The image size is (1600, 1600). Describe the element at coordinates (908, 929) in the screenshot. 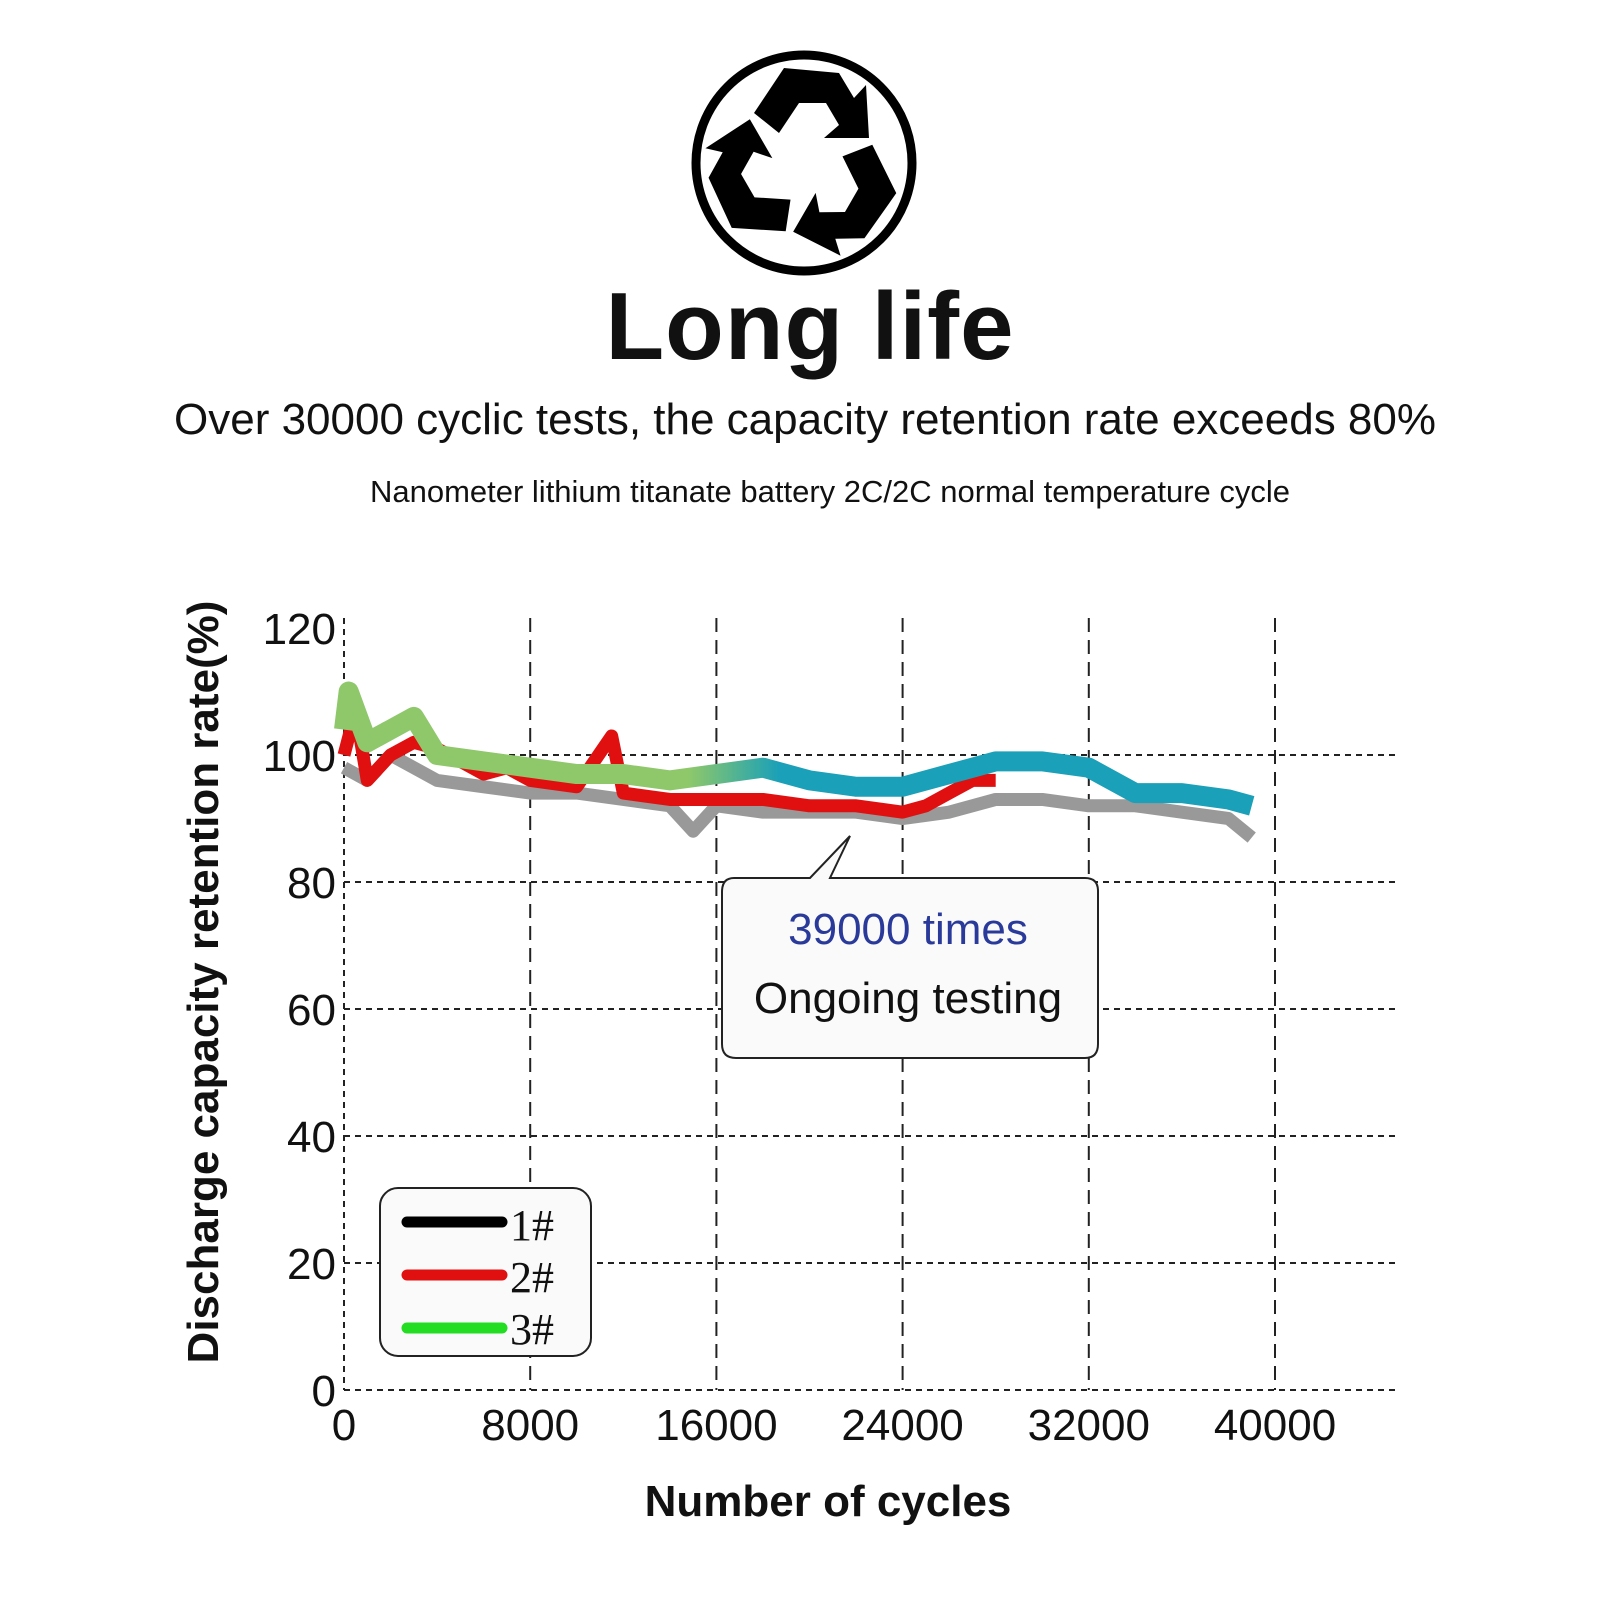

I see `callout-count: 39000 times` at that location.